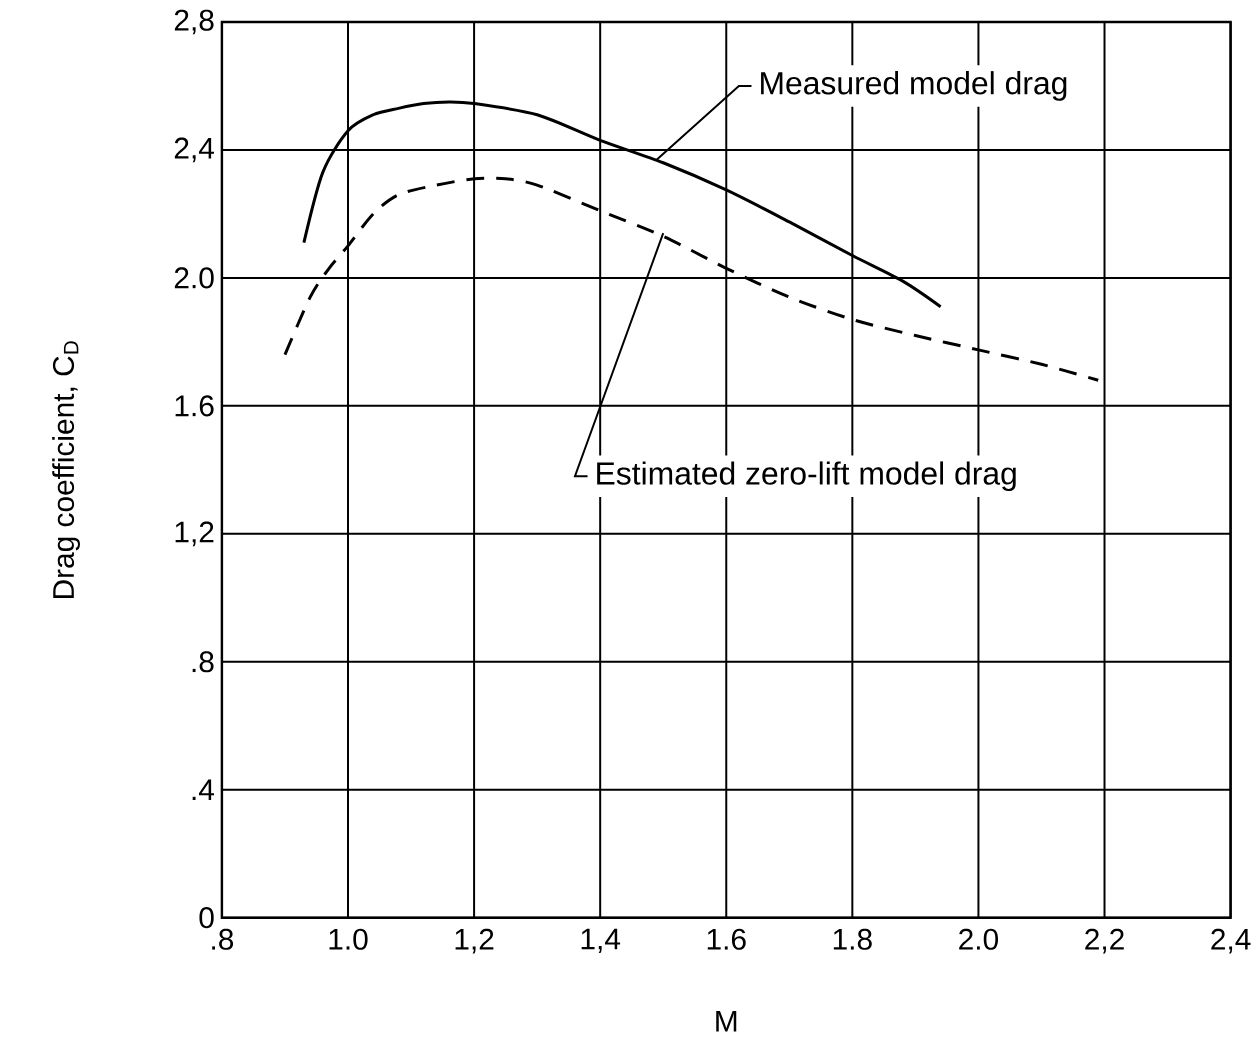 The width and height of the screenshot is (1258, 1054). I want to click on y-tick-label: .4, so click(203, 790).